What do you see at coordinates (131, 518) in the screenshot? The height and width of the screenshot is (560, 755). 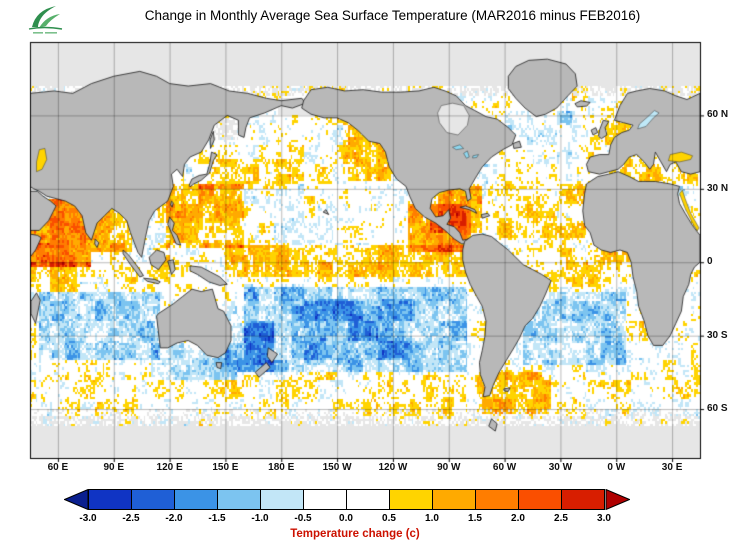 I see `colorbar-tick-label: -2.5` at bounding box center [131, 518].